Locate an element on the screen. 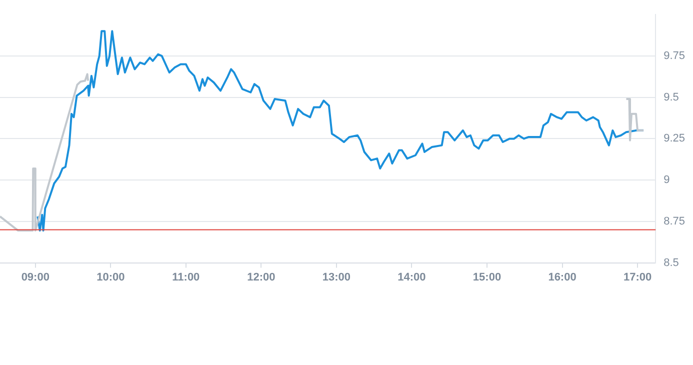 The width and height of the screenshot is (693, 365). y-tick-label: 9.25 is located at coordinates (675, 138).